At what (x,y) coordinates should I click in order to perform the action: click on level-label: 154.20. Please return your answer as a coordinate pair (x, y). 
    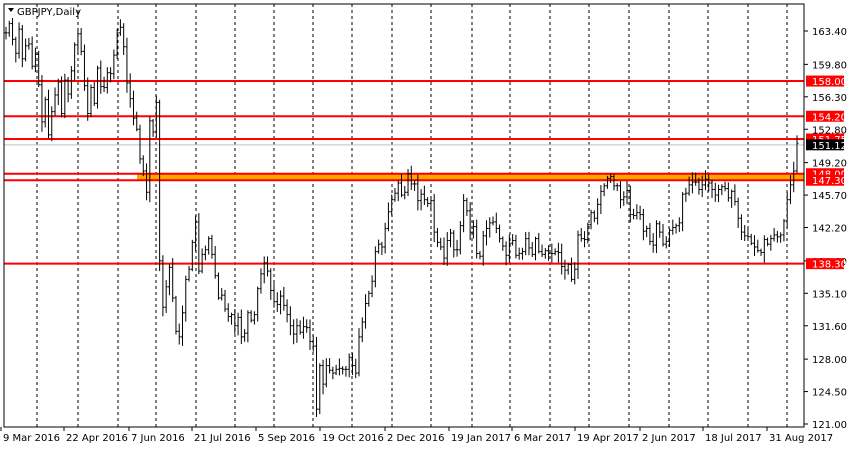
    Looking at the image, I should click on (829, 117).